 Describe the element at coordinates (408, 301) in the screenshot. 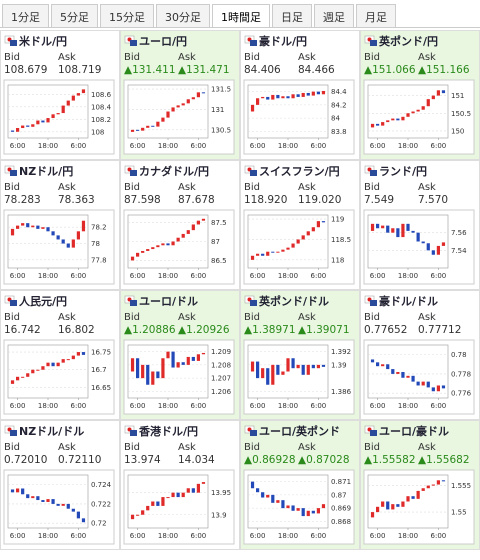

I see `pair-name: 豪ドル/ドル` at that location.